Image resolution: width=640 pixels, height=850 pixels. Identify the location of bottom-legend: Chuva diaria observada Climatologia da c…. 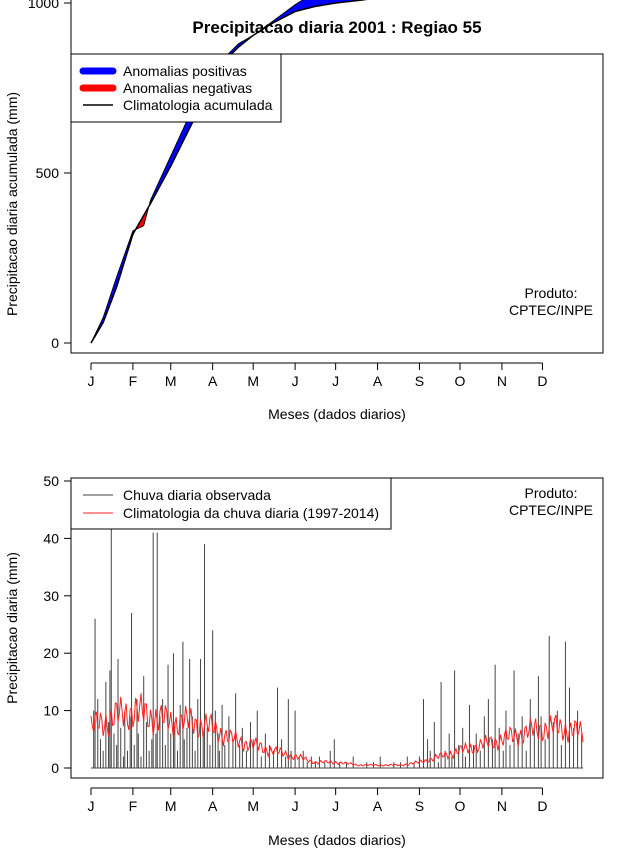
(231, 503).